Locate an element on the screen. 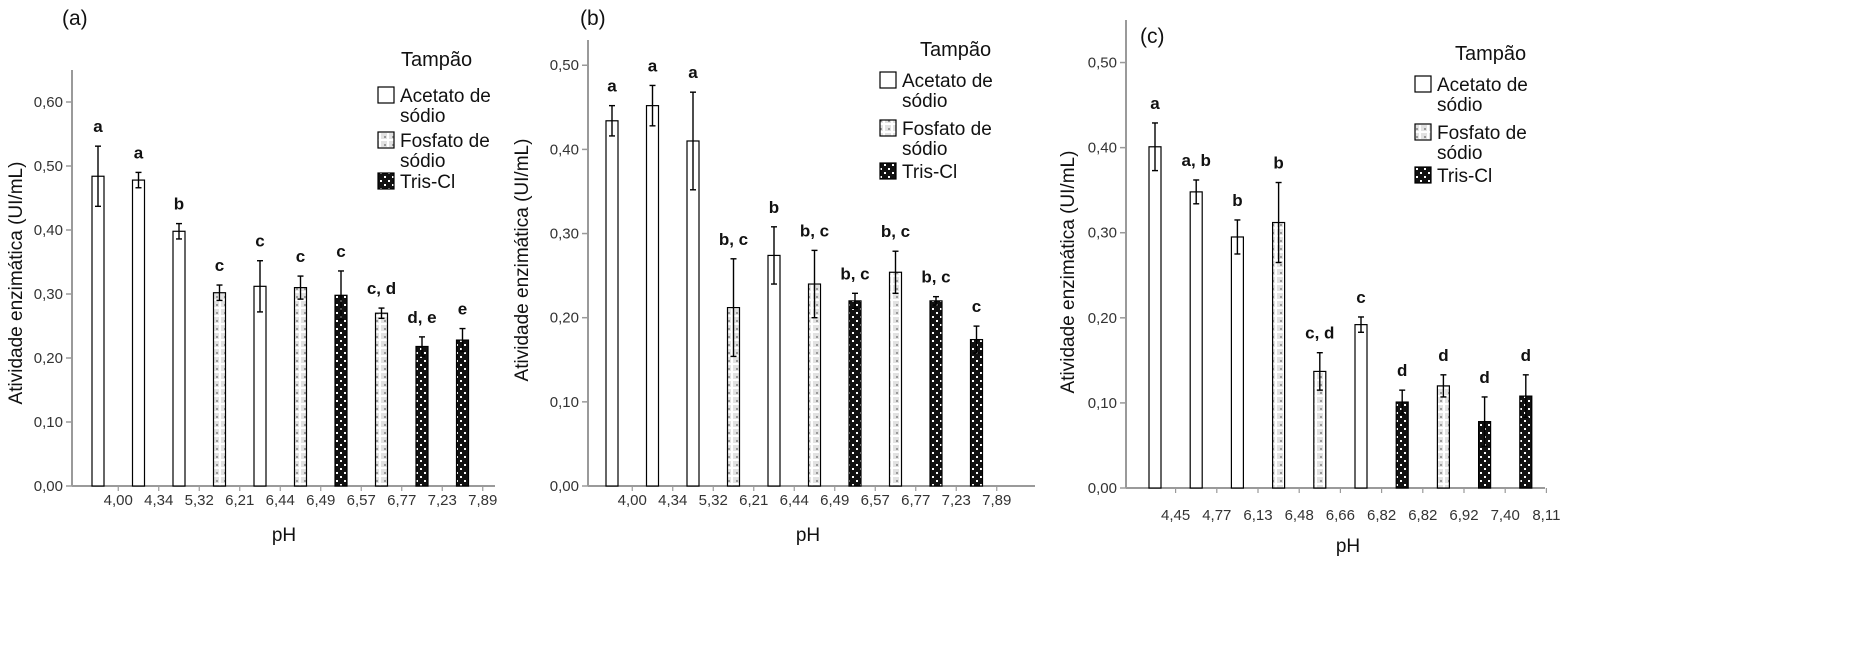 The width and height of the screenshot is (1852, 655). legend-swatch-acetato is located at coordinates (386, 95).